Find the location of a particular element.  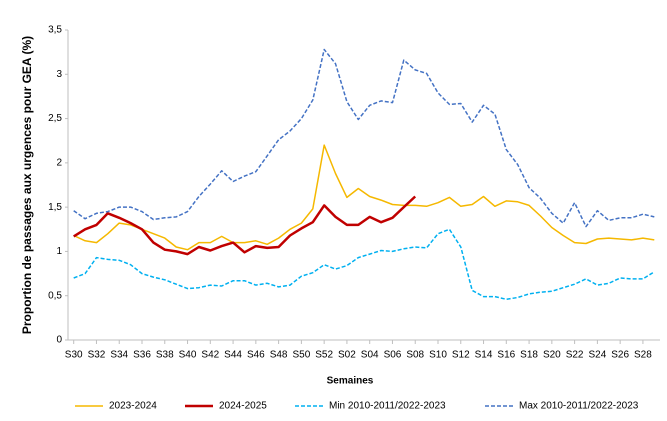

x-tick-label: S14 is located at coordinates (484, 355).